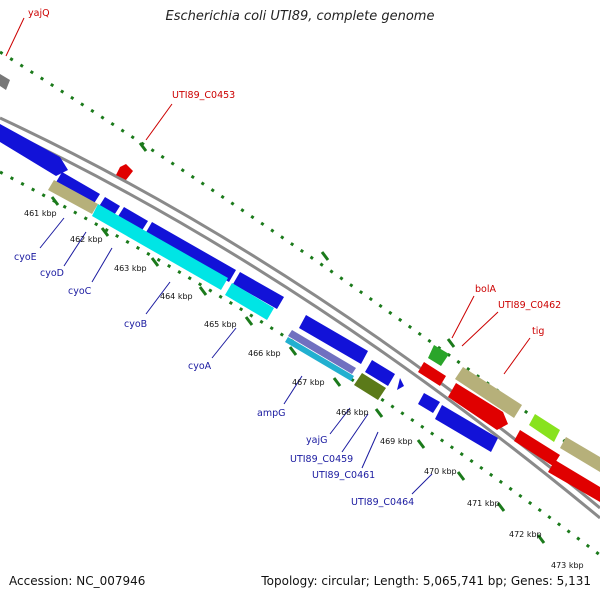  Describe the element at coordinates (264, 353) in the screenshot. I see `tick-label: 466 kbp` at that location.